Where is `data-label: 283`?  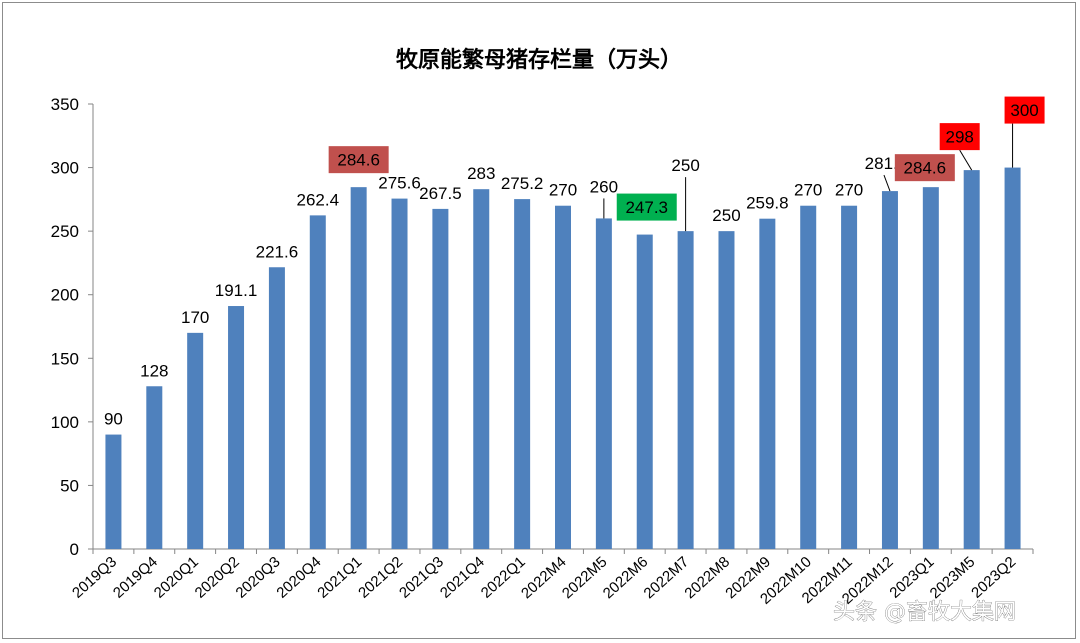
data-label: 283 is located at coordinates (481, 173).